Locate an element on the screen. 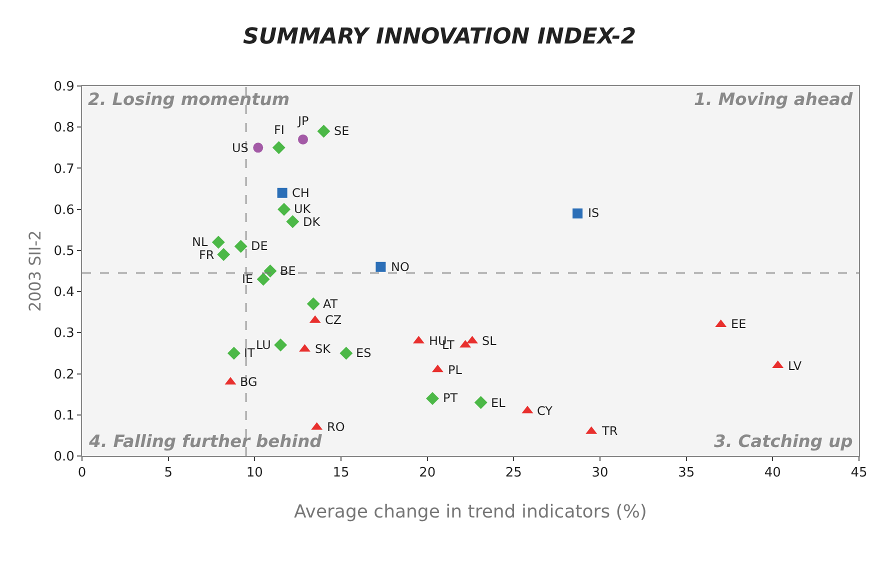  x-tick-label: 0 is located at coordinates (82, 473).